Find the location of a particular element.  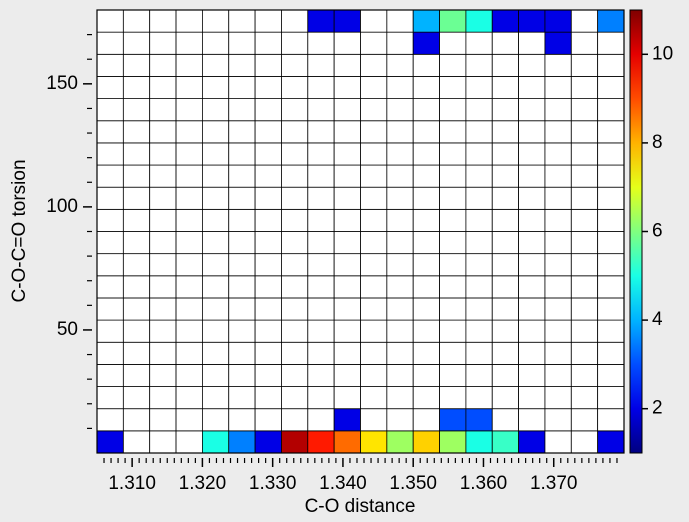

colorbar-tick-label: 8 is located at coordinates (657, 142).